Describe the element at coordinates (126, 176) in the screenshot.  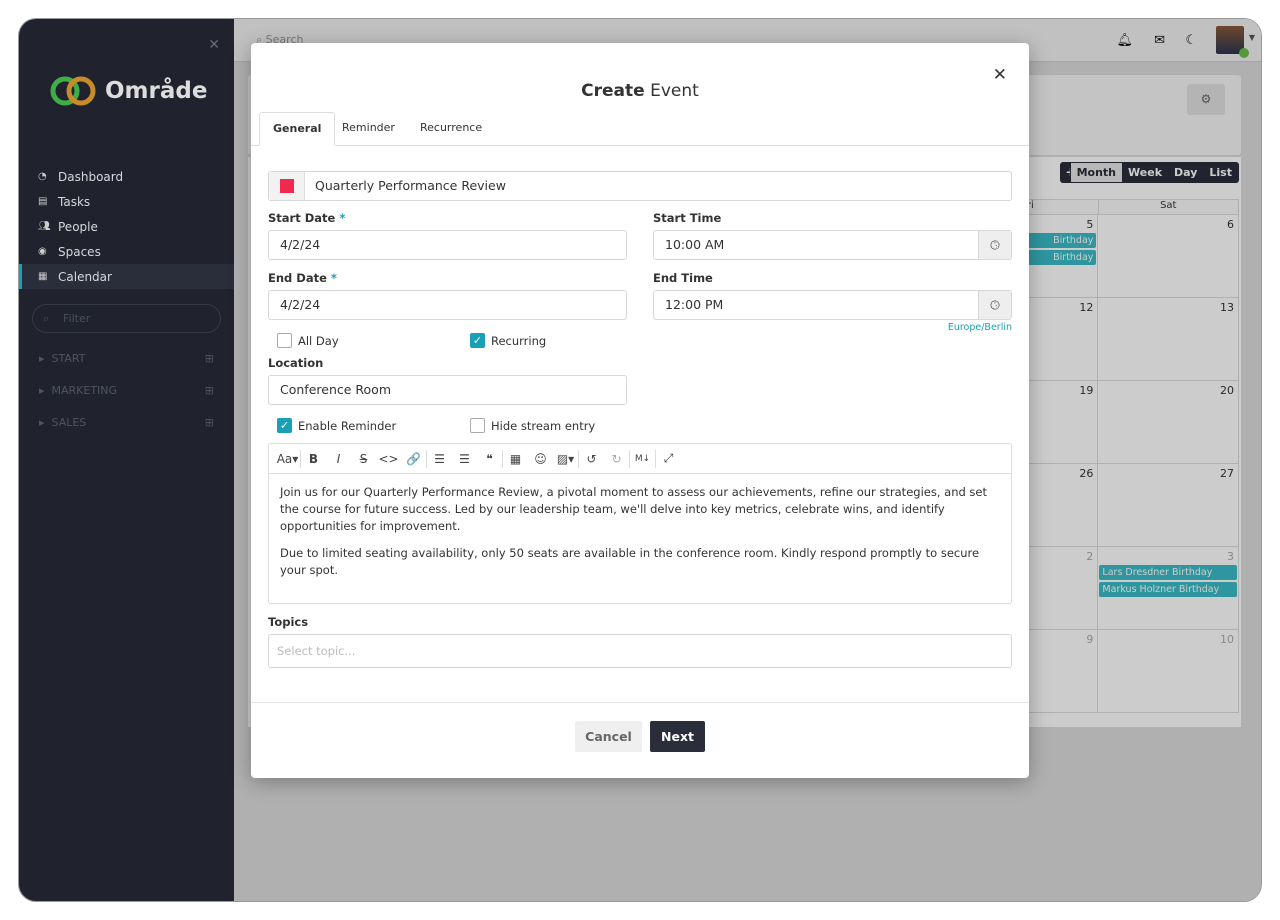
I see `sidebar-item-dashboard: ◔ Dashboard` at that location.